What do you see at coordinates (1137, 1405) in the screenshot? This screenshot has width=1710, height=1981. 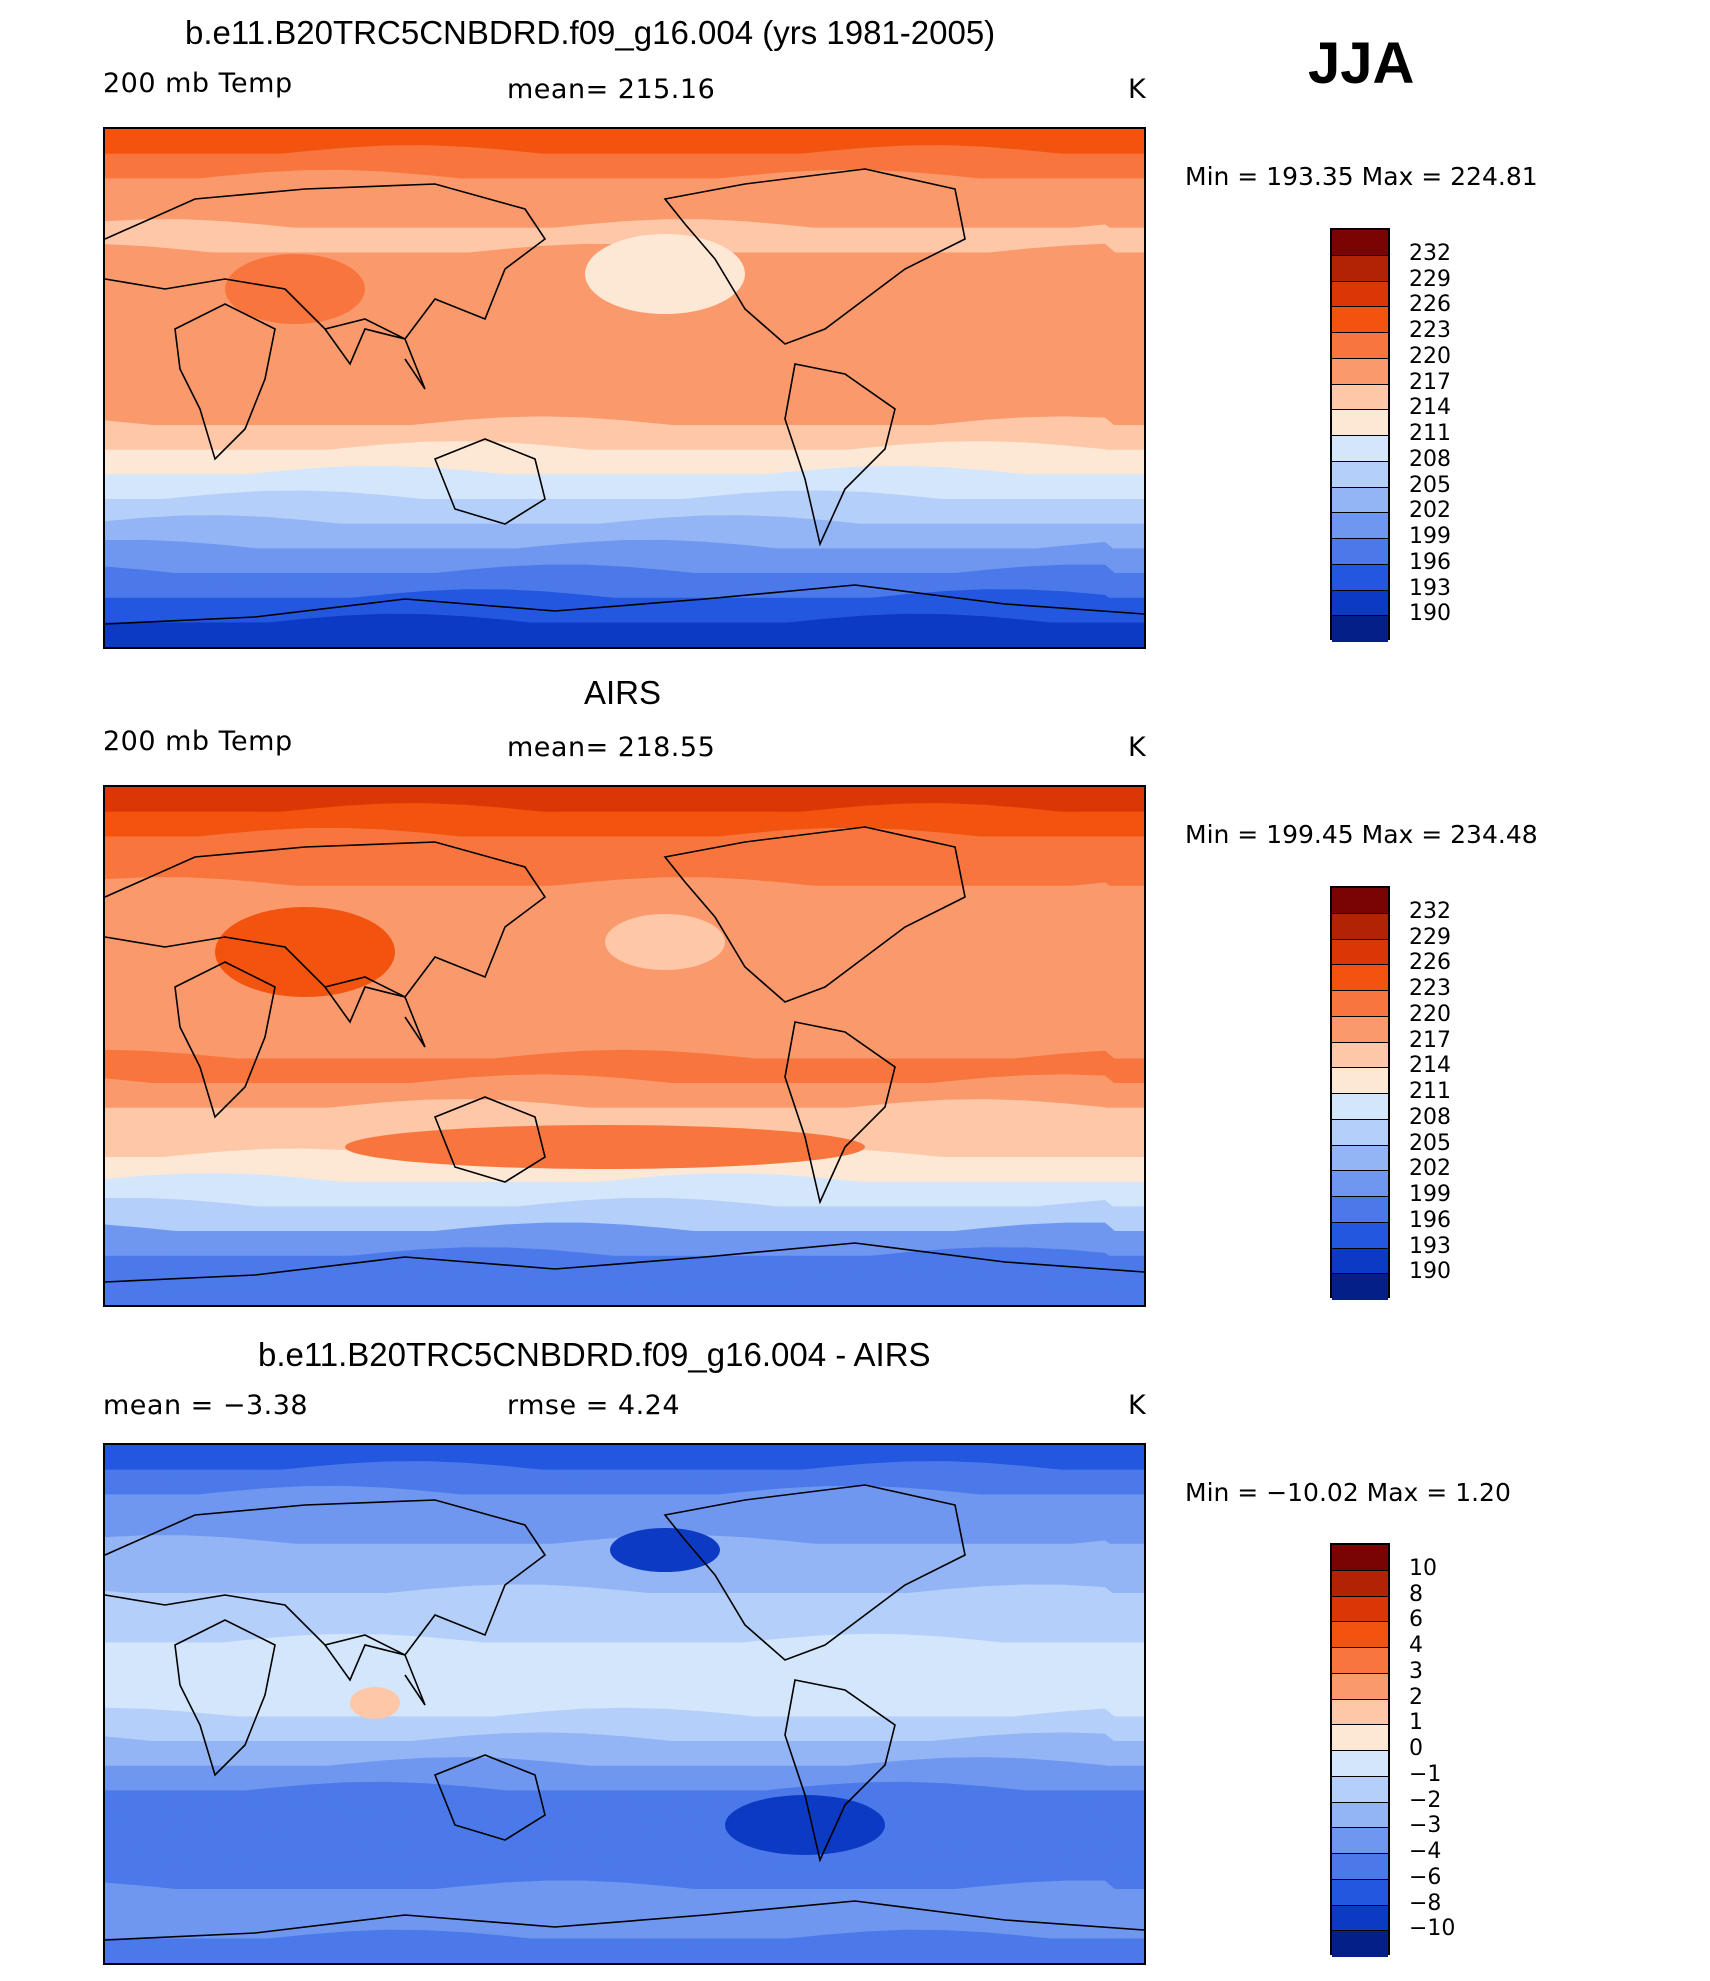 I see `panel-3-units-label: K` at bounding box center [1137, 1405].